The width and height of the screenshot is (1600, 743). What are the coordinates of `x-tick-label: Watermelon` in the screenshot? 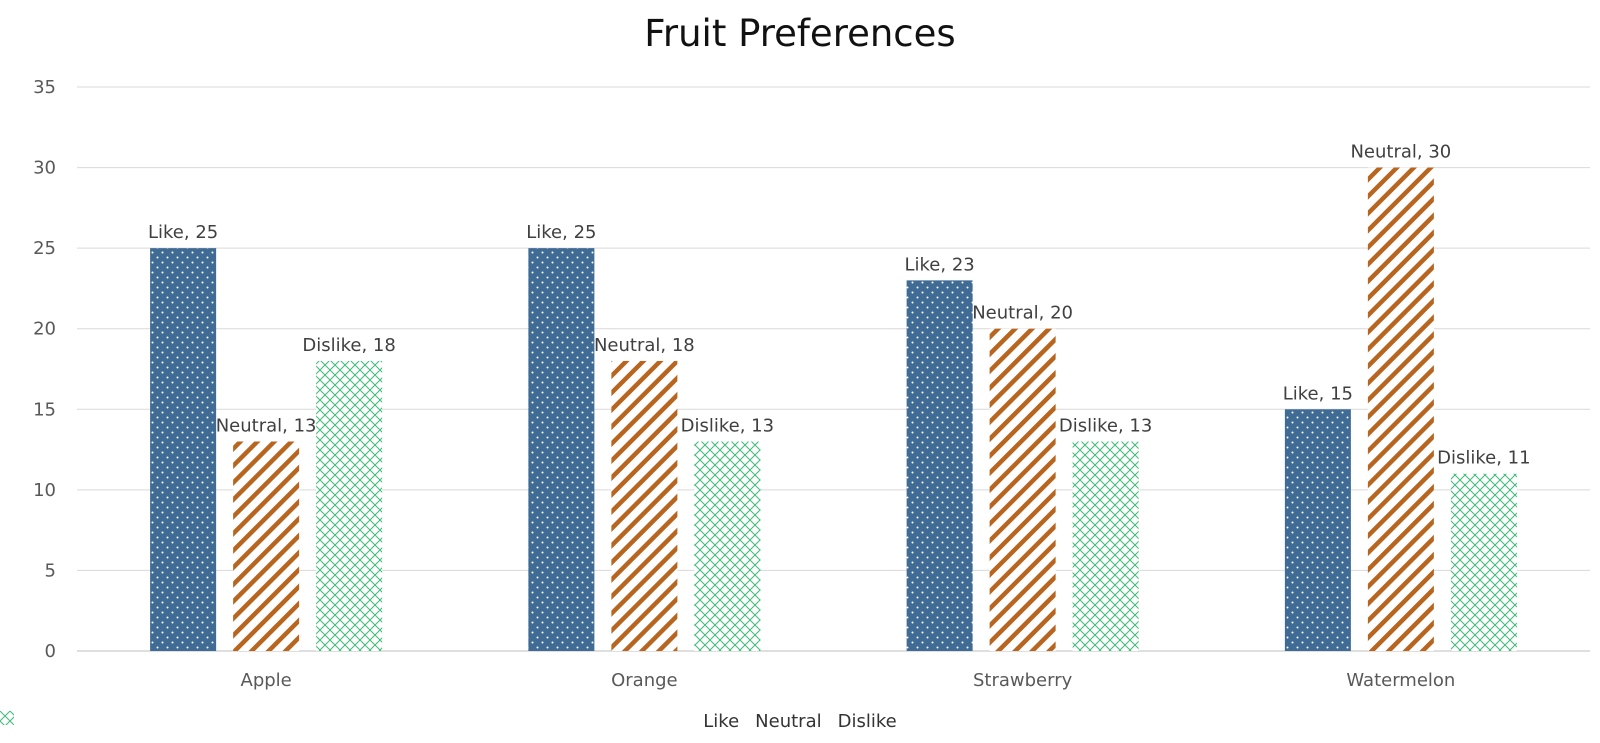 It's located at (1400, 680).